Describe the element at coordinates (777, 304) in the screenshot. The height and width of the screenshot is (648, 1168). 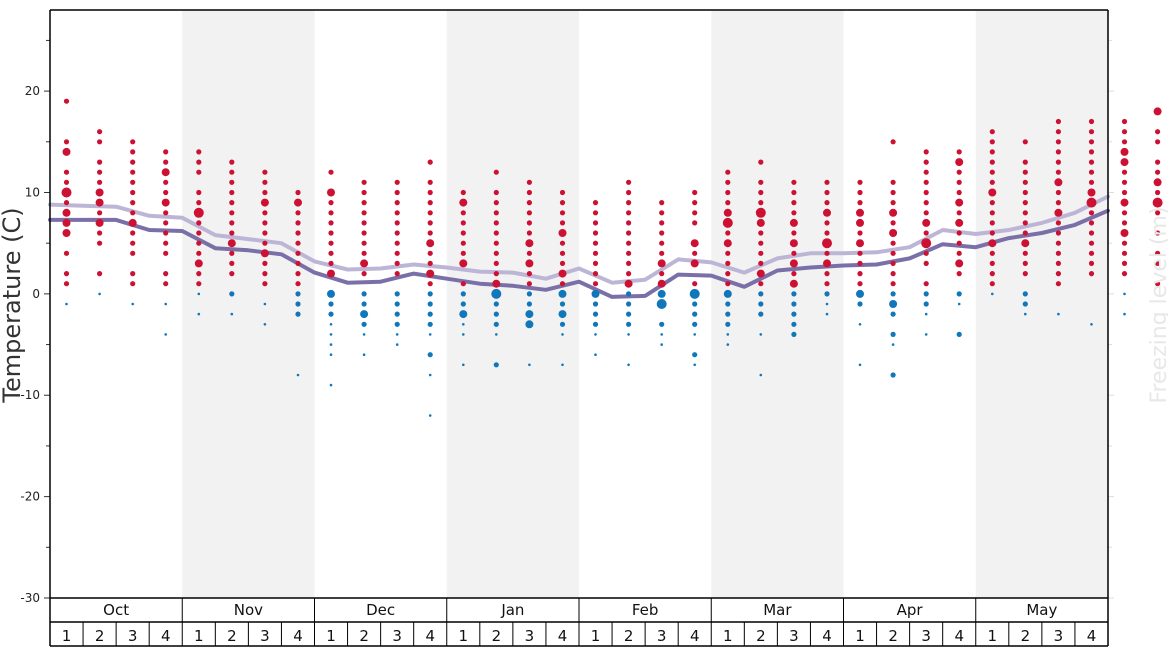
I see `month-shade-mar` at that location.